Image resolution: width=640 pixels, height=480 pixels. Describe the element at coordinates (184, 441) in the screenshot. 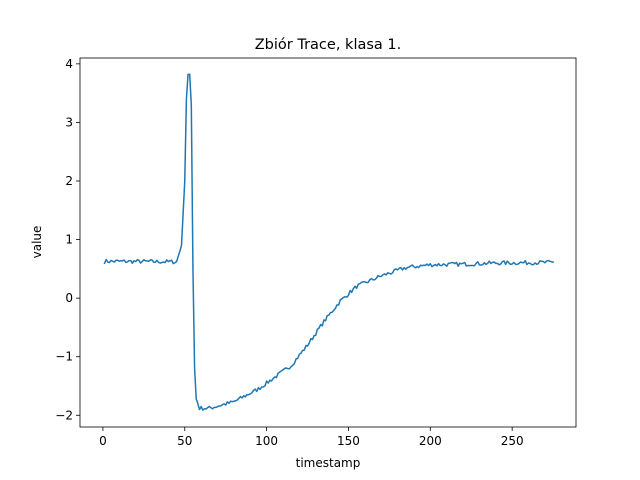

I see `x-tick-label: 50` at that location.